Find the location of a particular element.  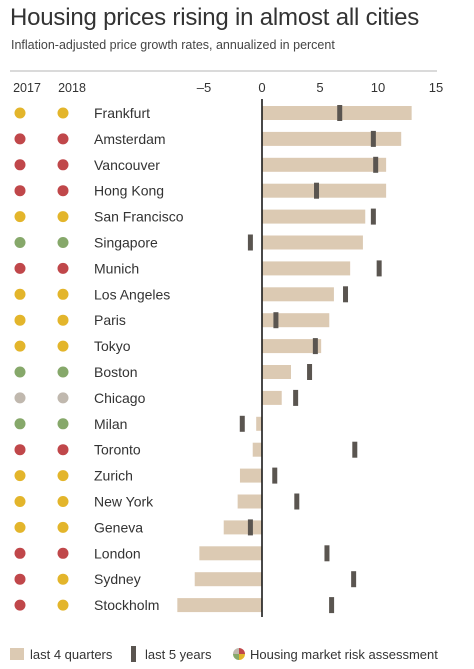

row-geneva: Geneva is located at coordinates (138, 527).